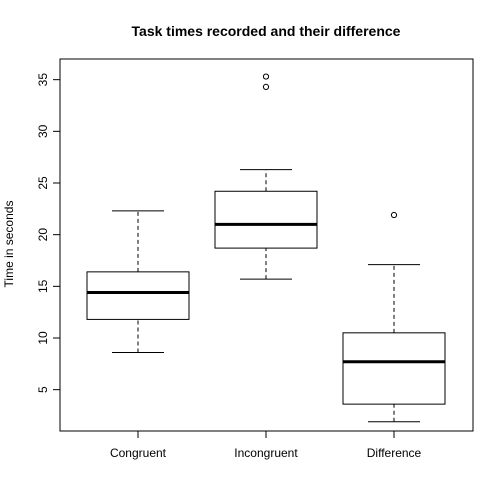 This screenshot has height=504, width=504. Describe the element at coordinates (266, 31) in the screenshot. I see `chart-title: Task times recorded and their difference` at that location.